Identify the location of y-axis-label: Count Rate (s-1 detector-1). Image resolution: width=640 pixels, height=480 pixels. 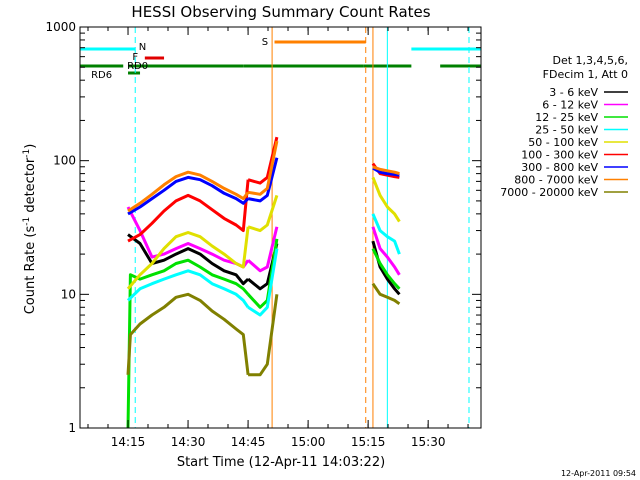
(30, 229).